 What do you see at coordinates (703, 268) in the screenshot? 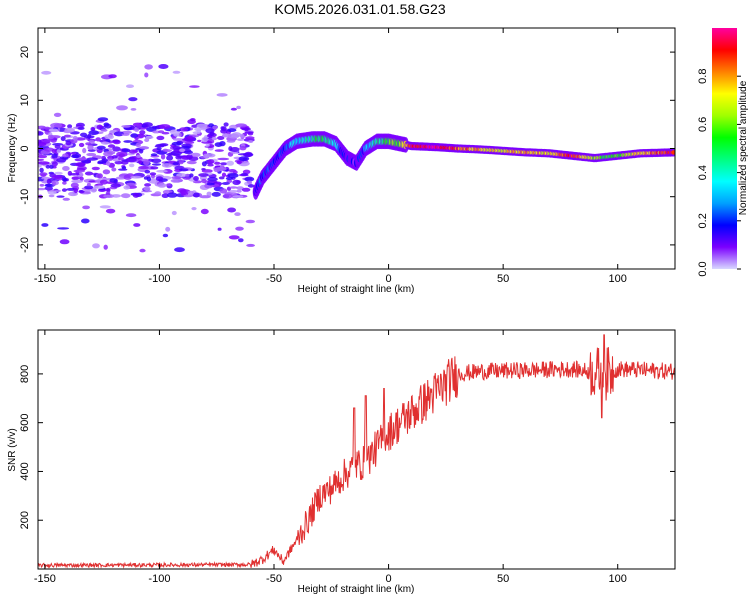
I see `colorbar-tick-label: 0.0` at bounding box center [703, 268].